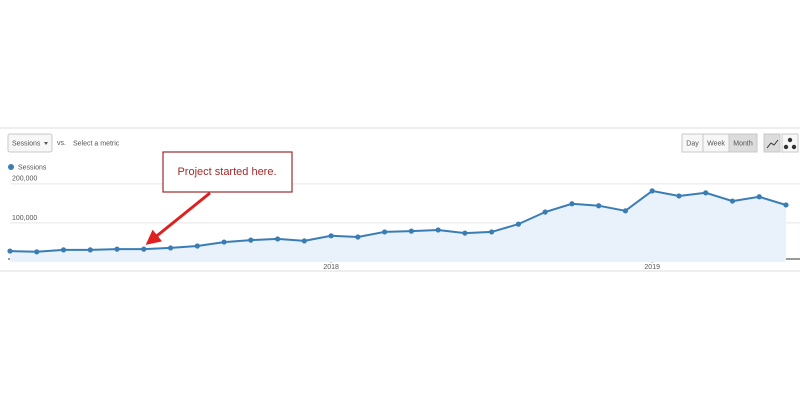  What do you see at coordinates (46, 143) in the screenshot?
I see `dropdown-caret` at bounding box center [46, 143].